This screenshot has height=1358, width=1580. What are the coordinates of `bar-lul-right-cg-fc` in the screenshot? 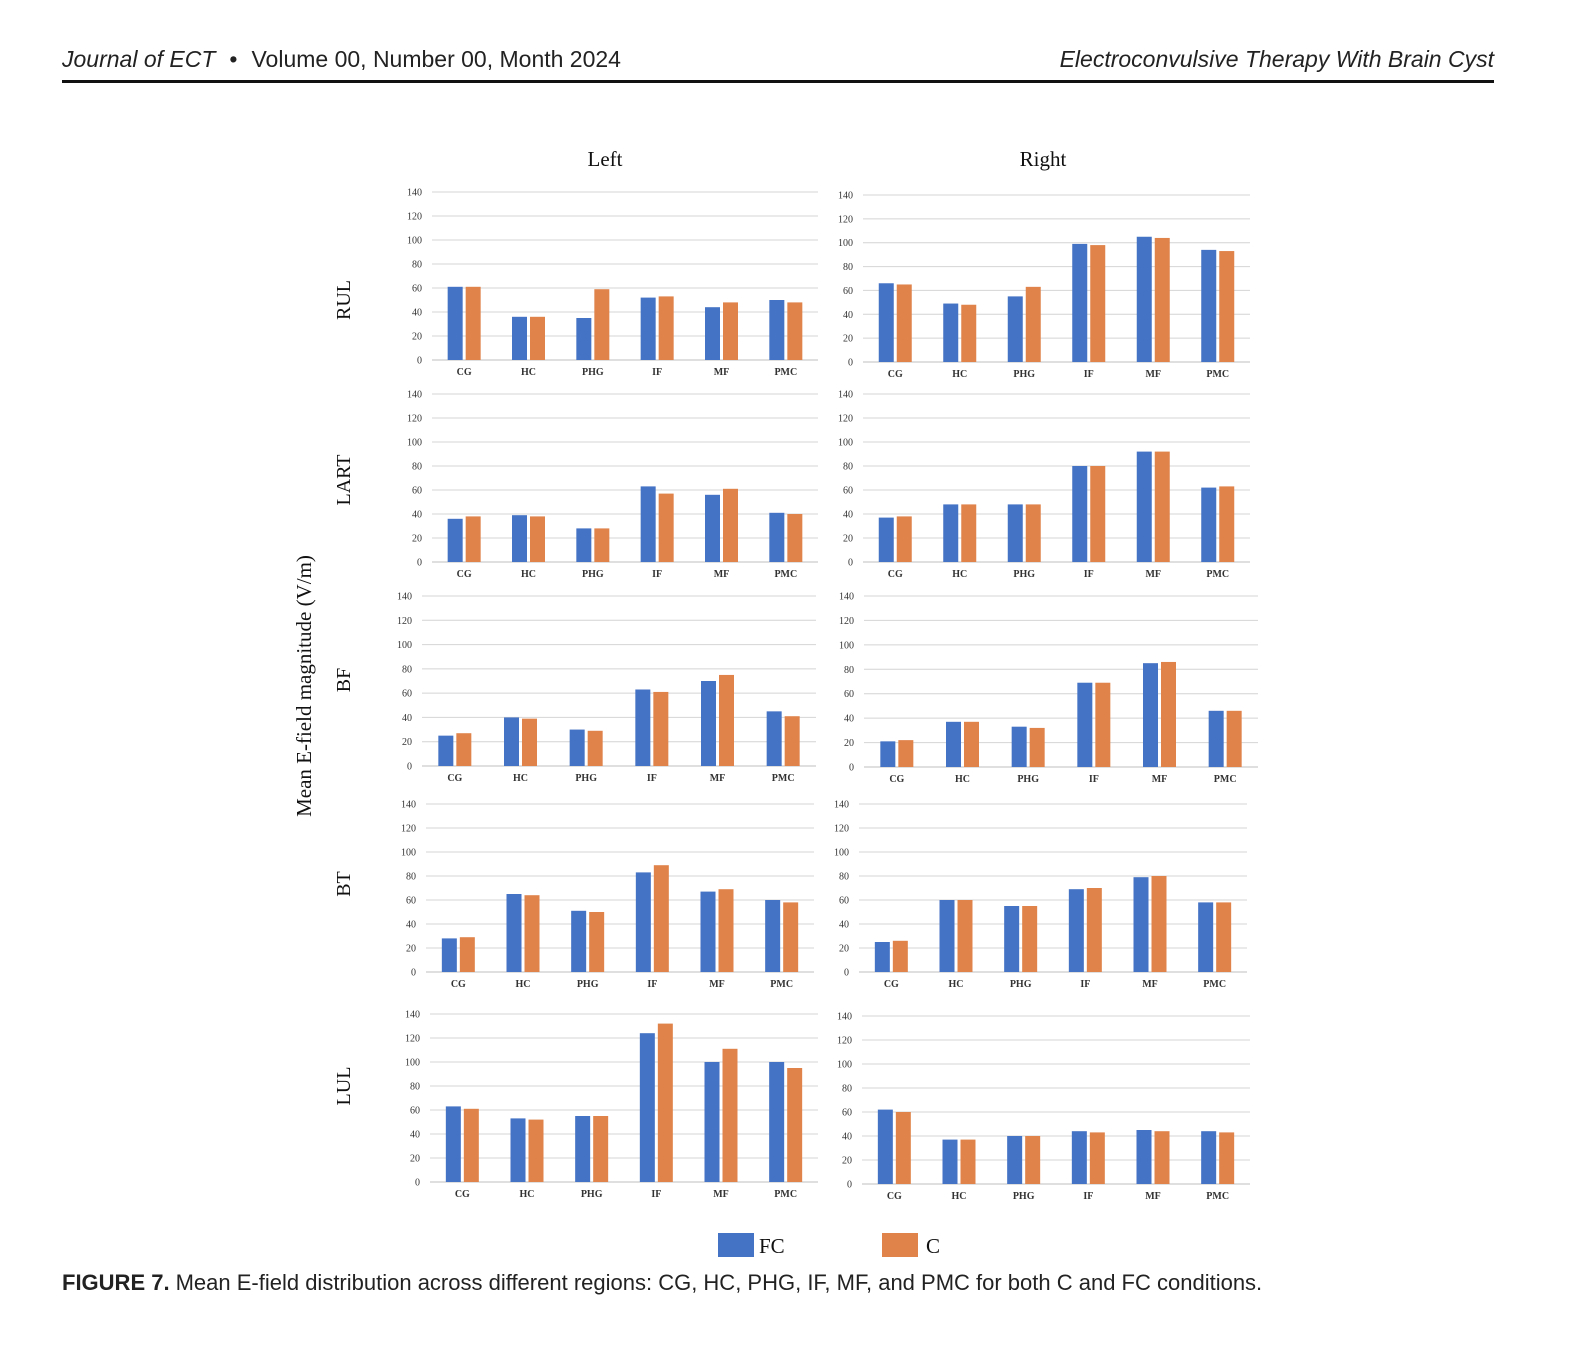 It's located at (885, 1146).